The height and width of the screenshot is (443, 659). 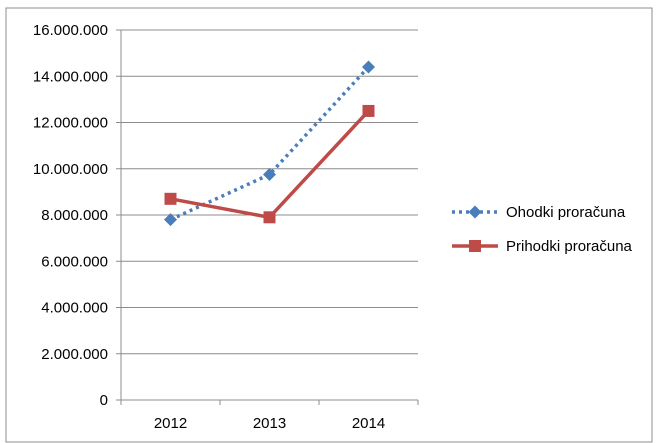 I want to click on y-tick-label: 0, so click(x=104, y=400).